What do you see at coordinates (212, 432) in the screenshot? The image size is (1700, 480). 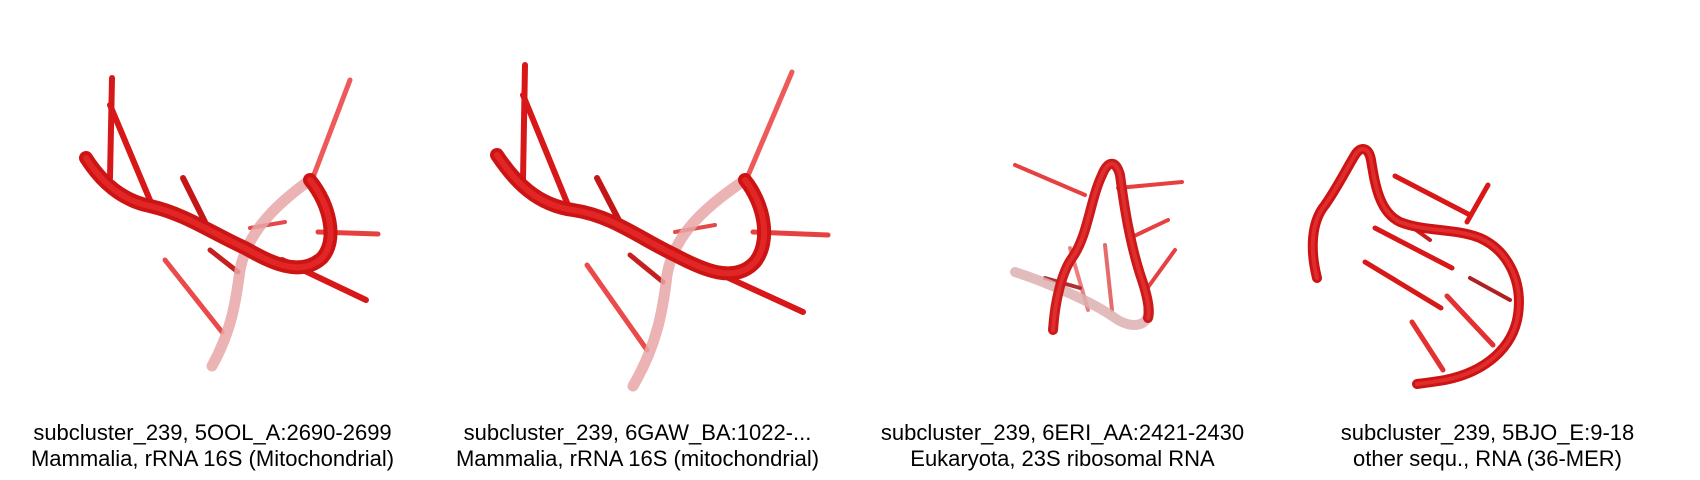 I see `caption-line-identifier: subcluster_239, 5OOL_A:2690-2699` at bounding box center [212, 432].